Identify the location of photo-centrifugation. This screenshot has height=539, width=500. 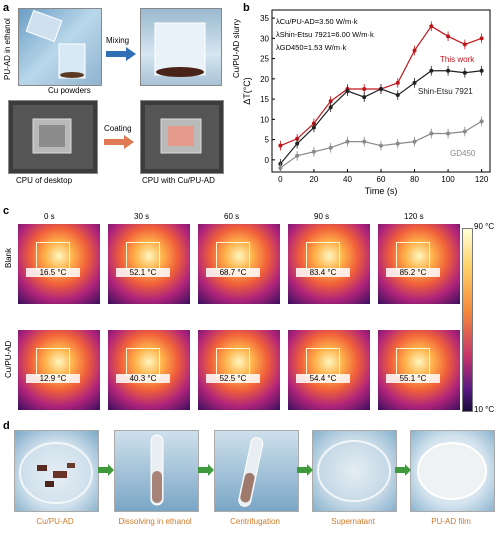
(256, 471).